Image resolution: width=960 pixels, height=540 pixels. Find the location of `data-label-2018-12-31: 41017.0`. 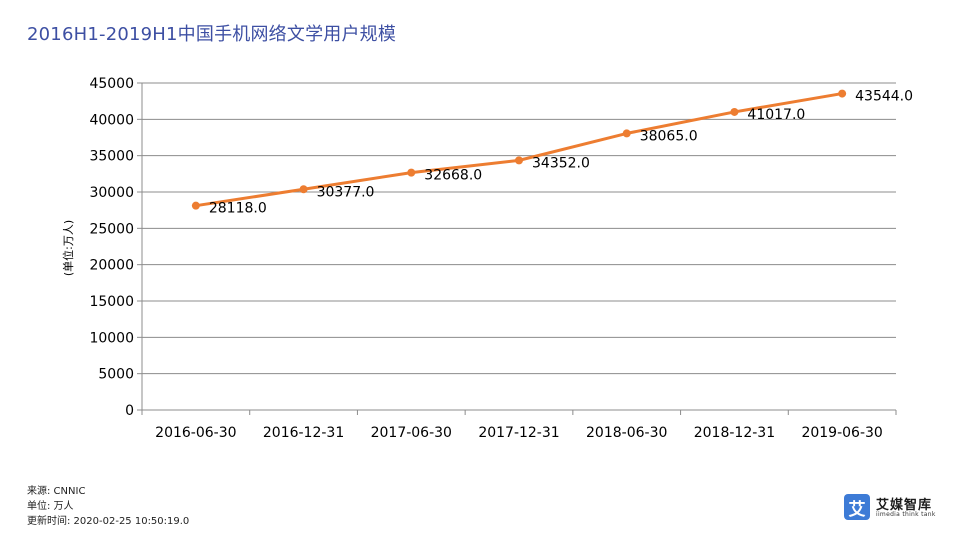

data-label-2018-12-31: 41017.0 is located at coordinates (776, 115).